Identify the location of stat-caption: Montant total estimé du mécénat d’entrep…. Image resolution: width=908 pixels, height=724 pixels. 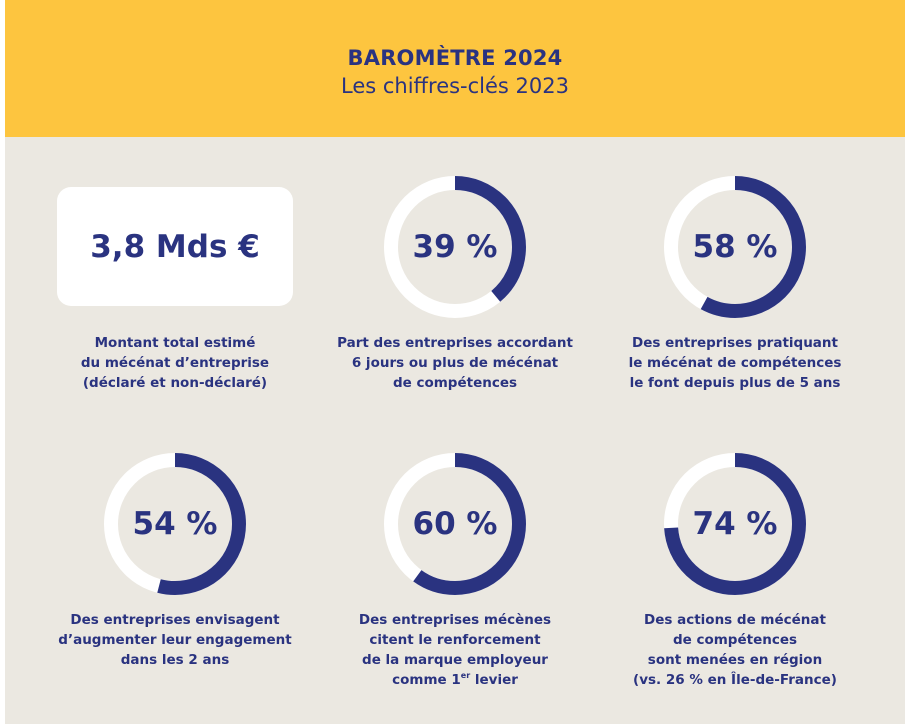
(175, 363).